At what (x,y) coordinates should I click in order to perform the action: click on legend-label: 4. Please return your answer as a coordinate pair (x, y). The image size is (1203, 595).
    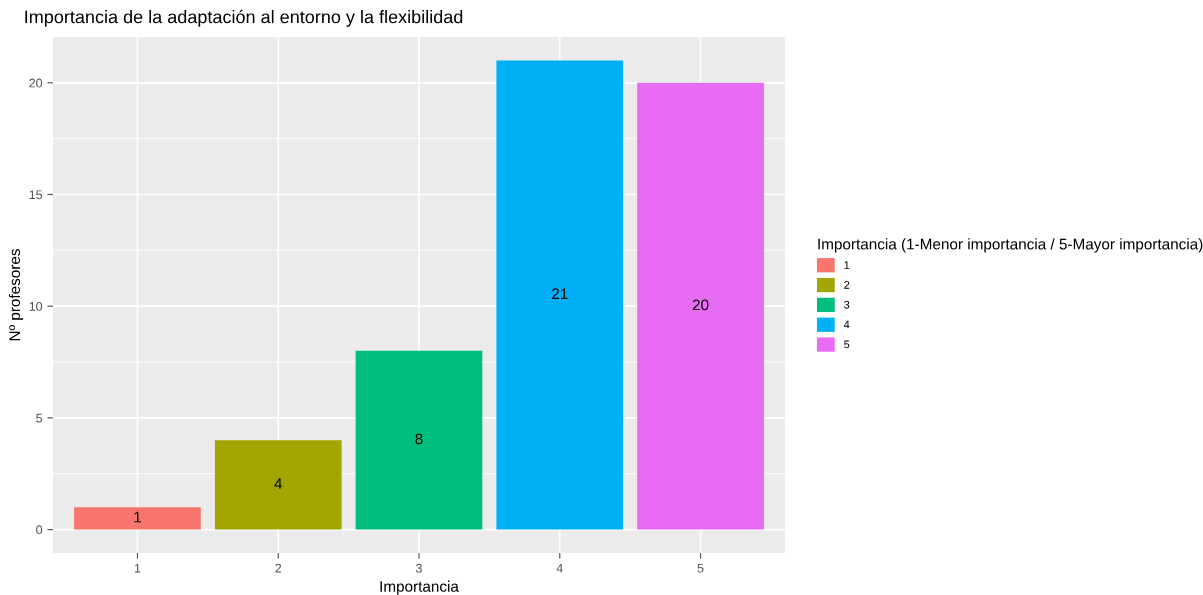
    Looking at the image, I should click on (846, 324).